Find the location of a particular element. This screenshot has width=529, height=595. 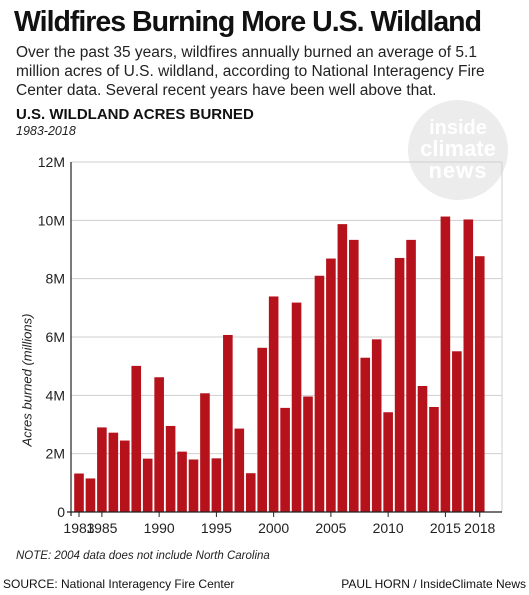

bar-2011 is located at coordinates (399, 384).